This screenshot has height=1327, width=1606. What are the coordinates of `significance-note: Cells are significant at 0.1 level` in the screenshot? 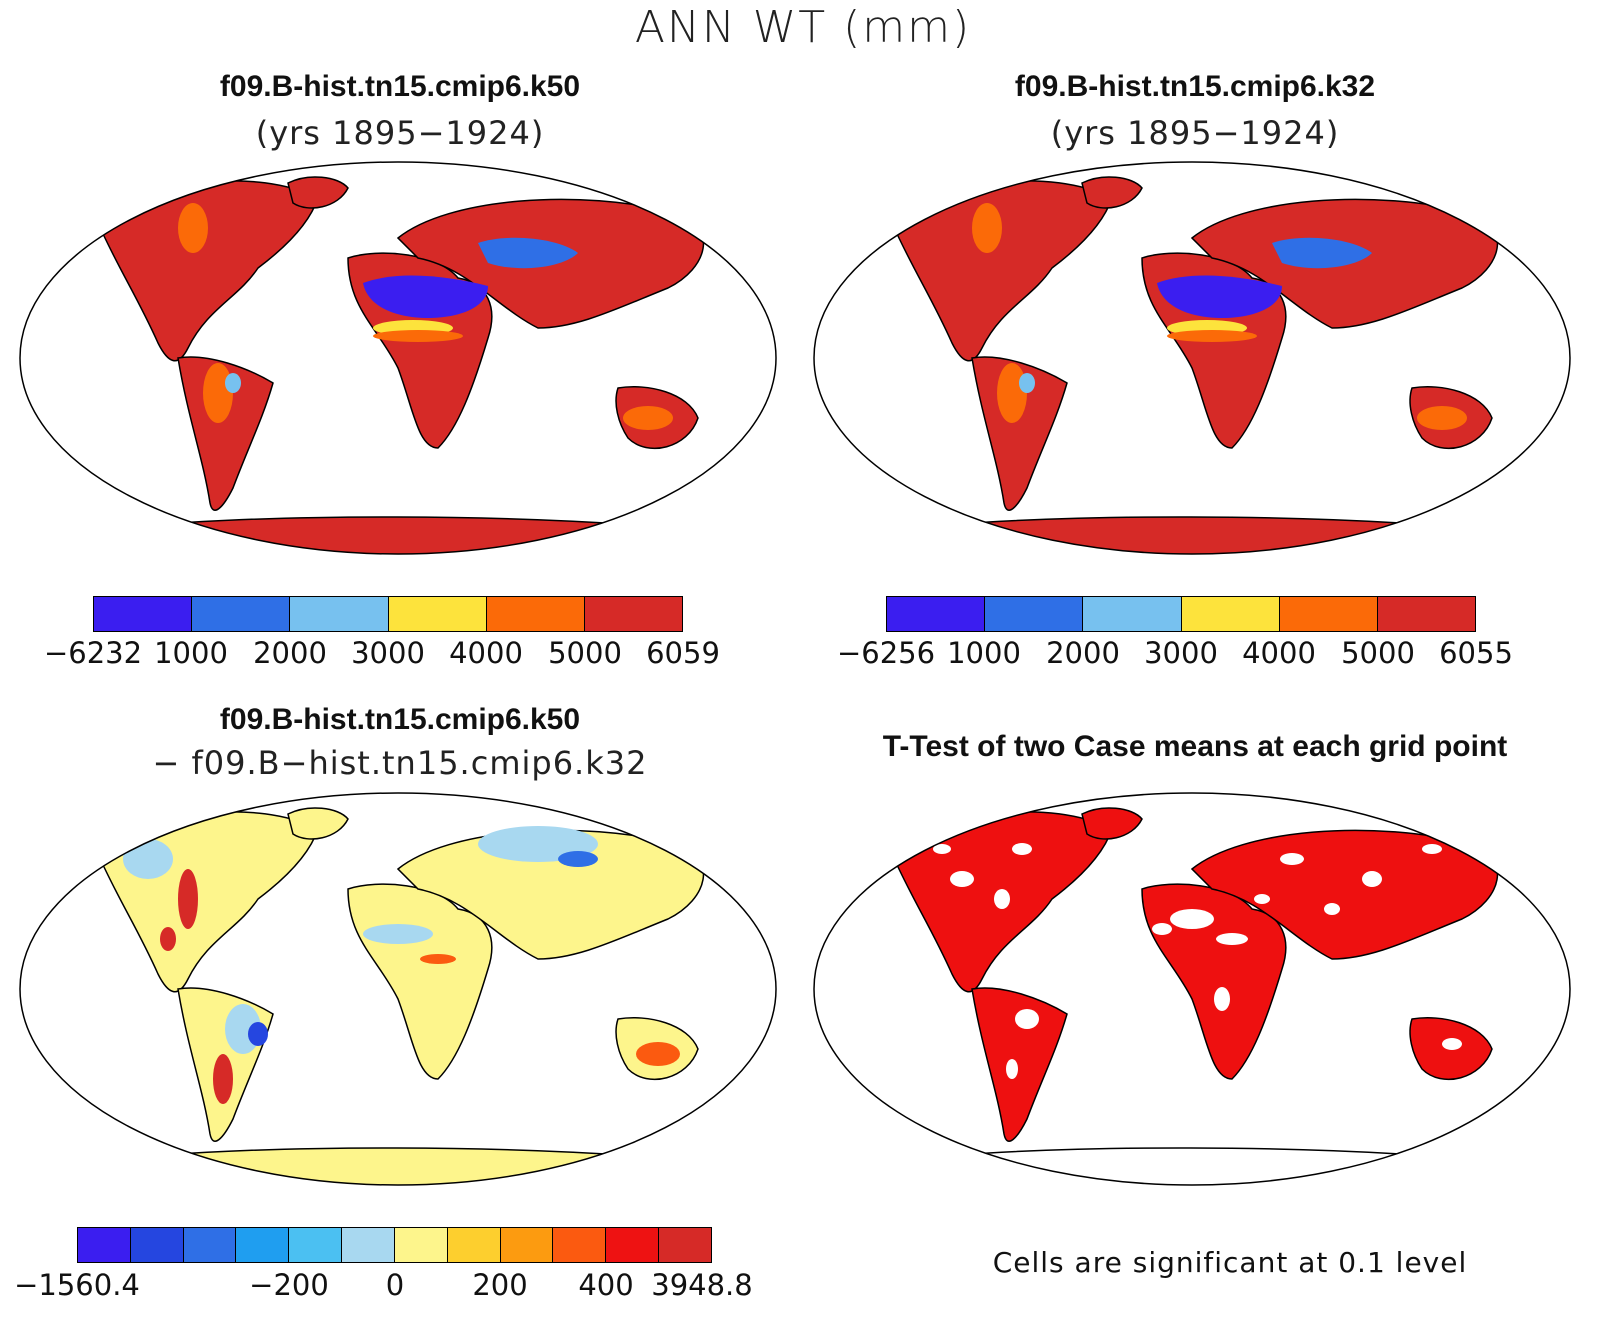 It's located at (1230, 1262).